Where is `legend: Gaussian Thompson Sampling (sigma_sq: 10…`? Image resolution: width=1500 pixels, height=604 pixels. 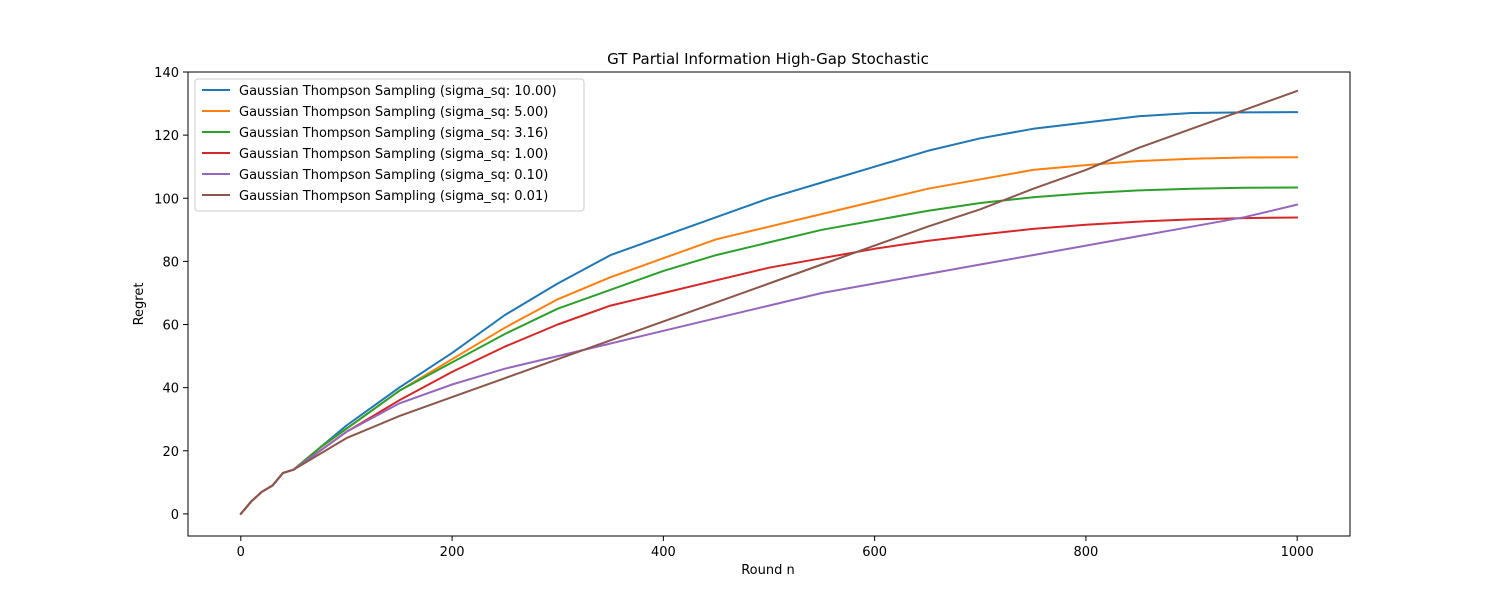 legend: Gaussian Thompson Sampling (sigma_sq: 10… is located at coordinates (389, 145).